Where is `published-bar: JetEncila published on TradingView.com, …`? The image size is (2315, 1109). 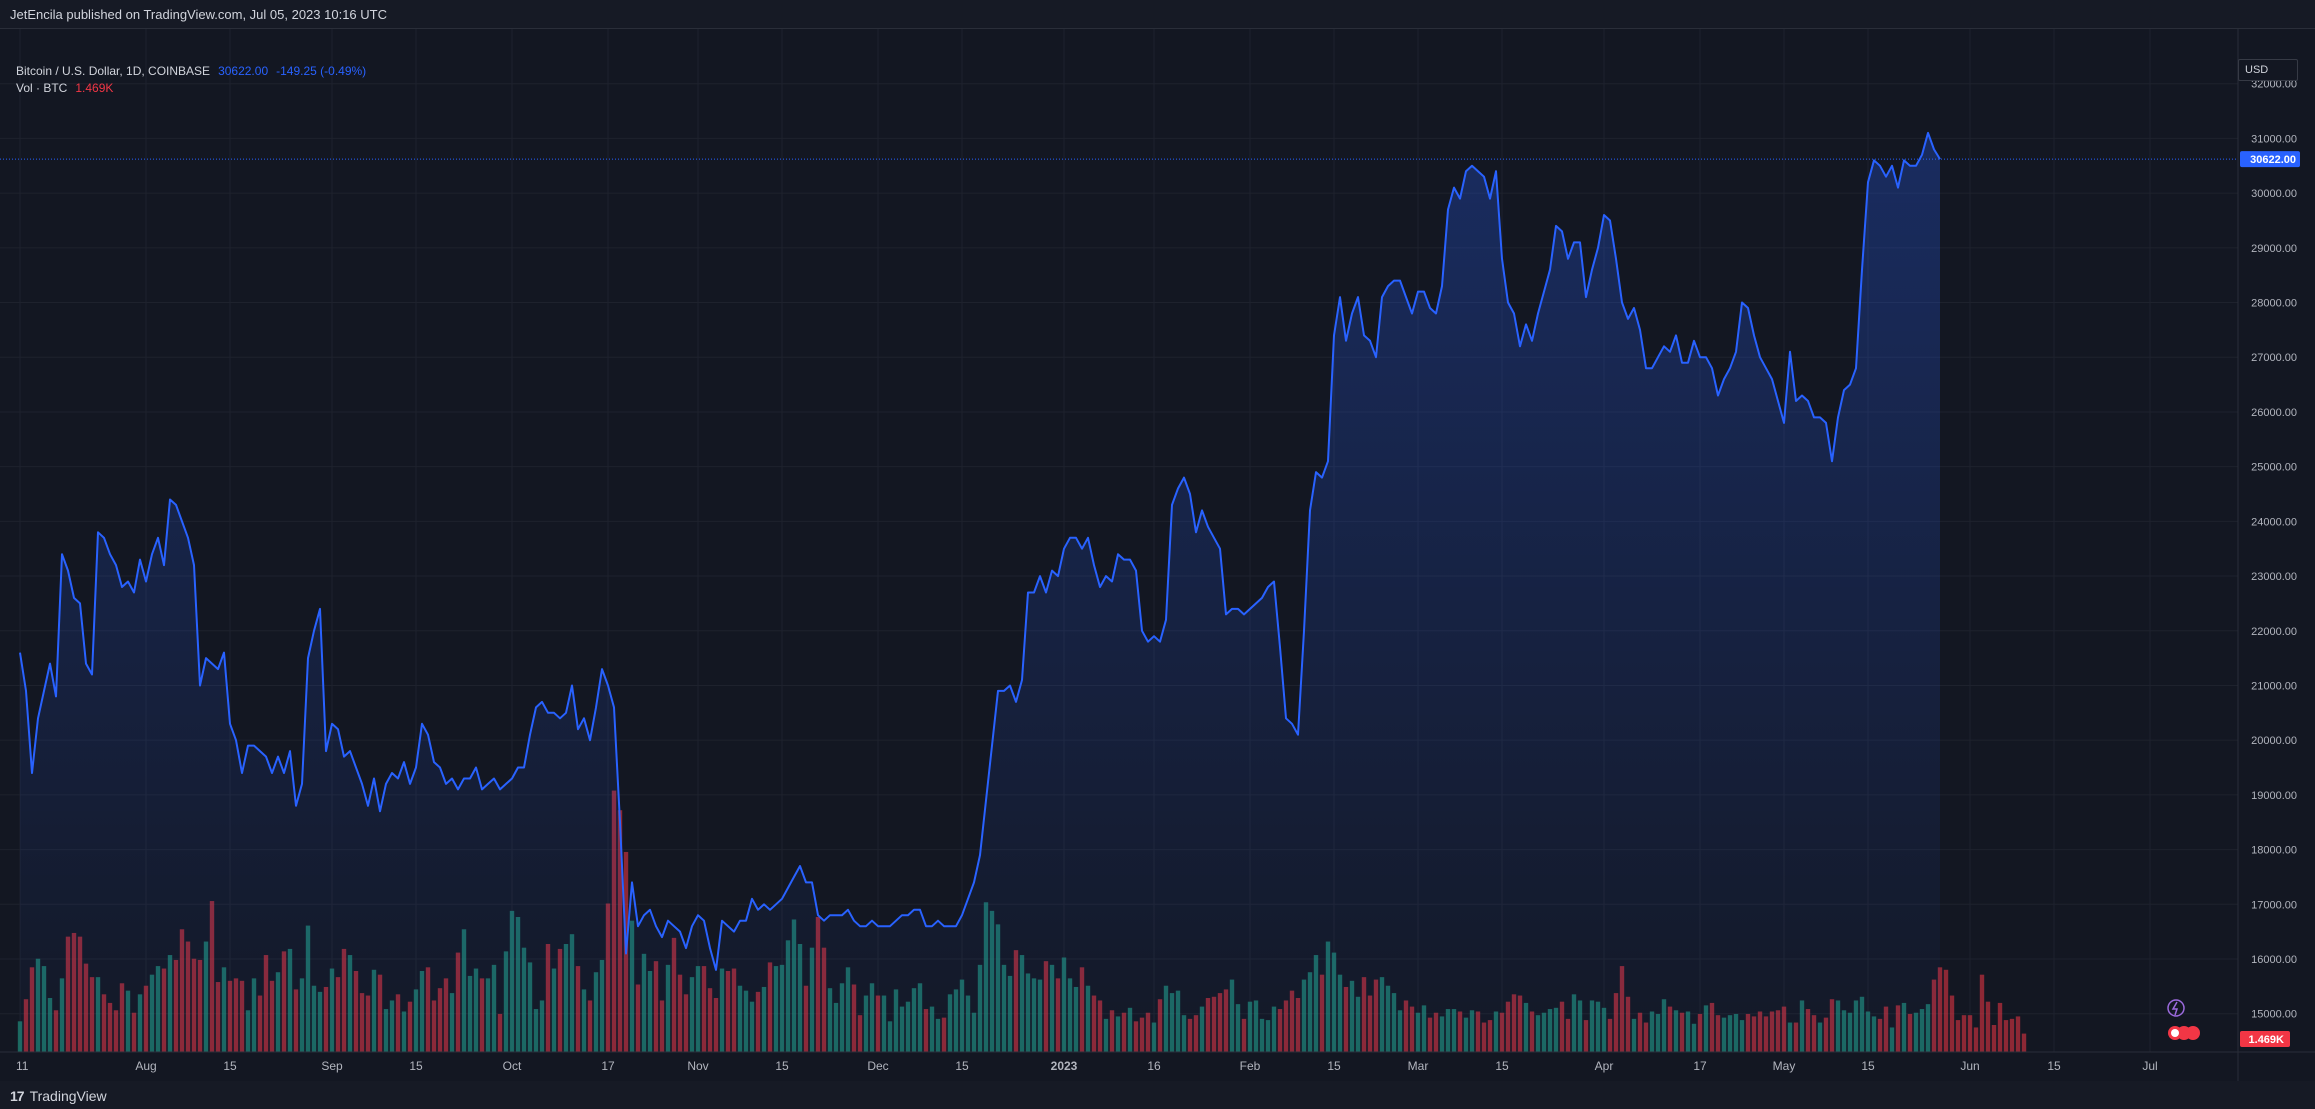 published-bar: JetEncila published on TradingView.com, … is located at coordinates (1157, 14).